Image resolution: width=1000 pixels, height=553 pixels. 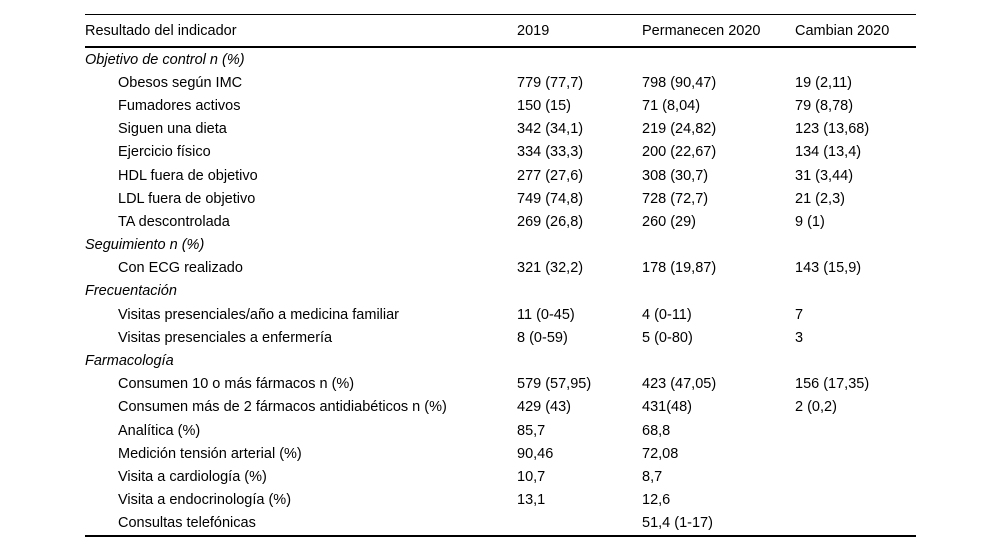 I want to click on section-label: Objetivo de control n (%), so click(x=165, y=59).